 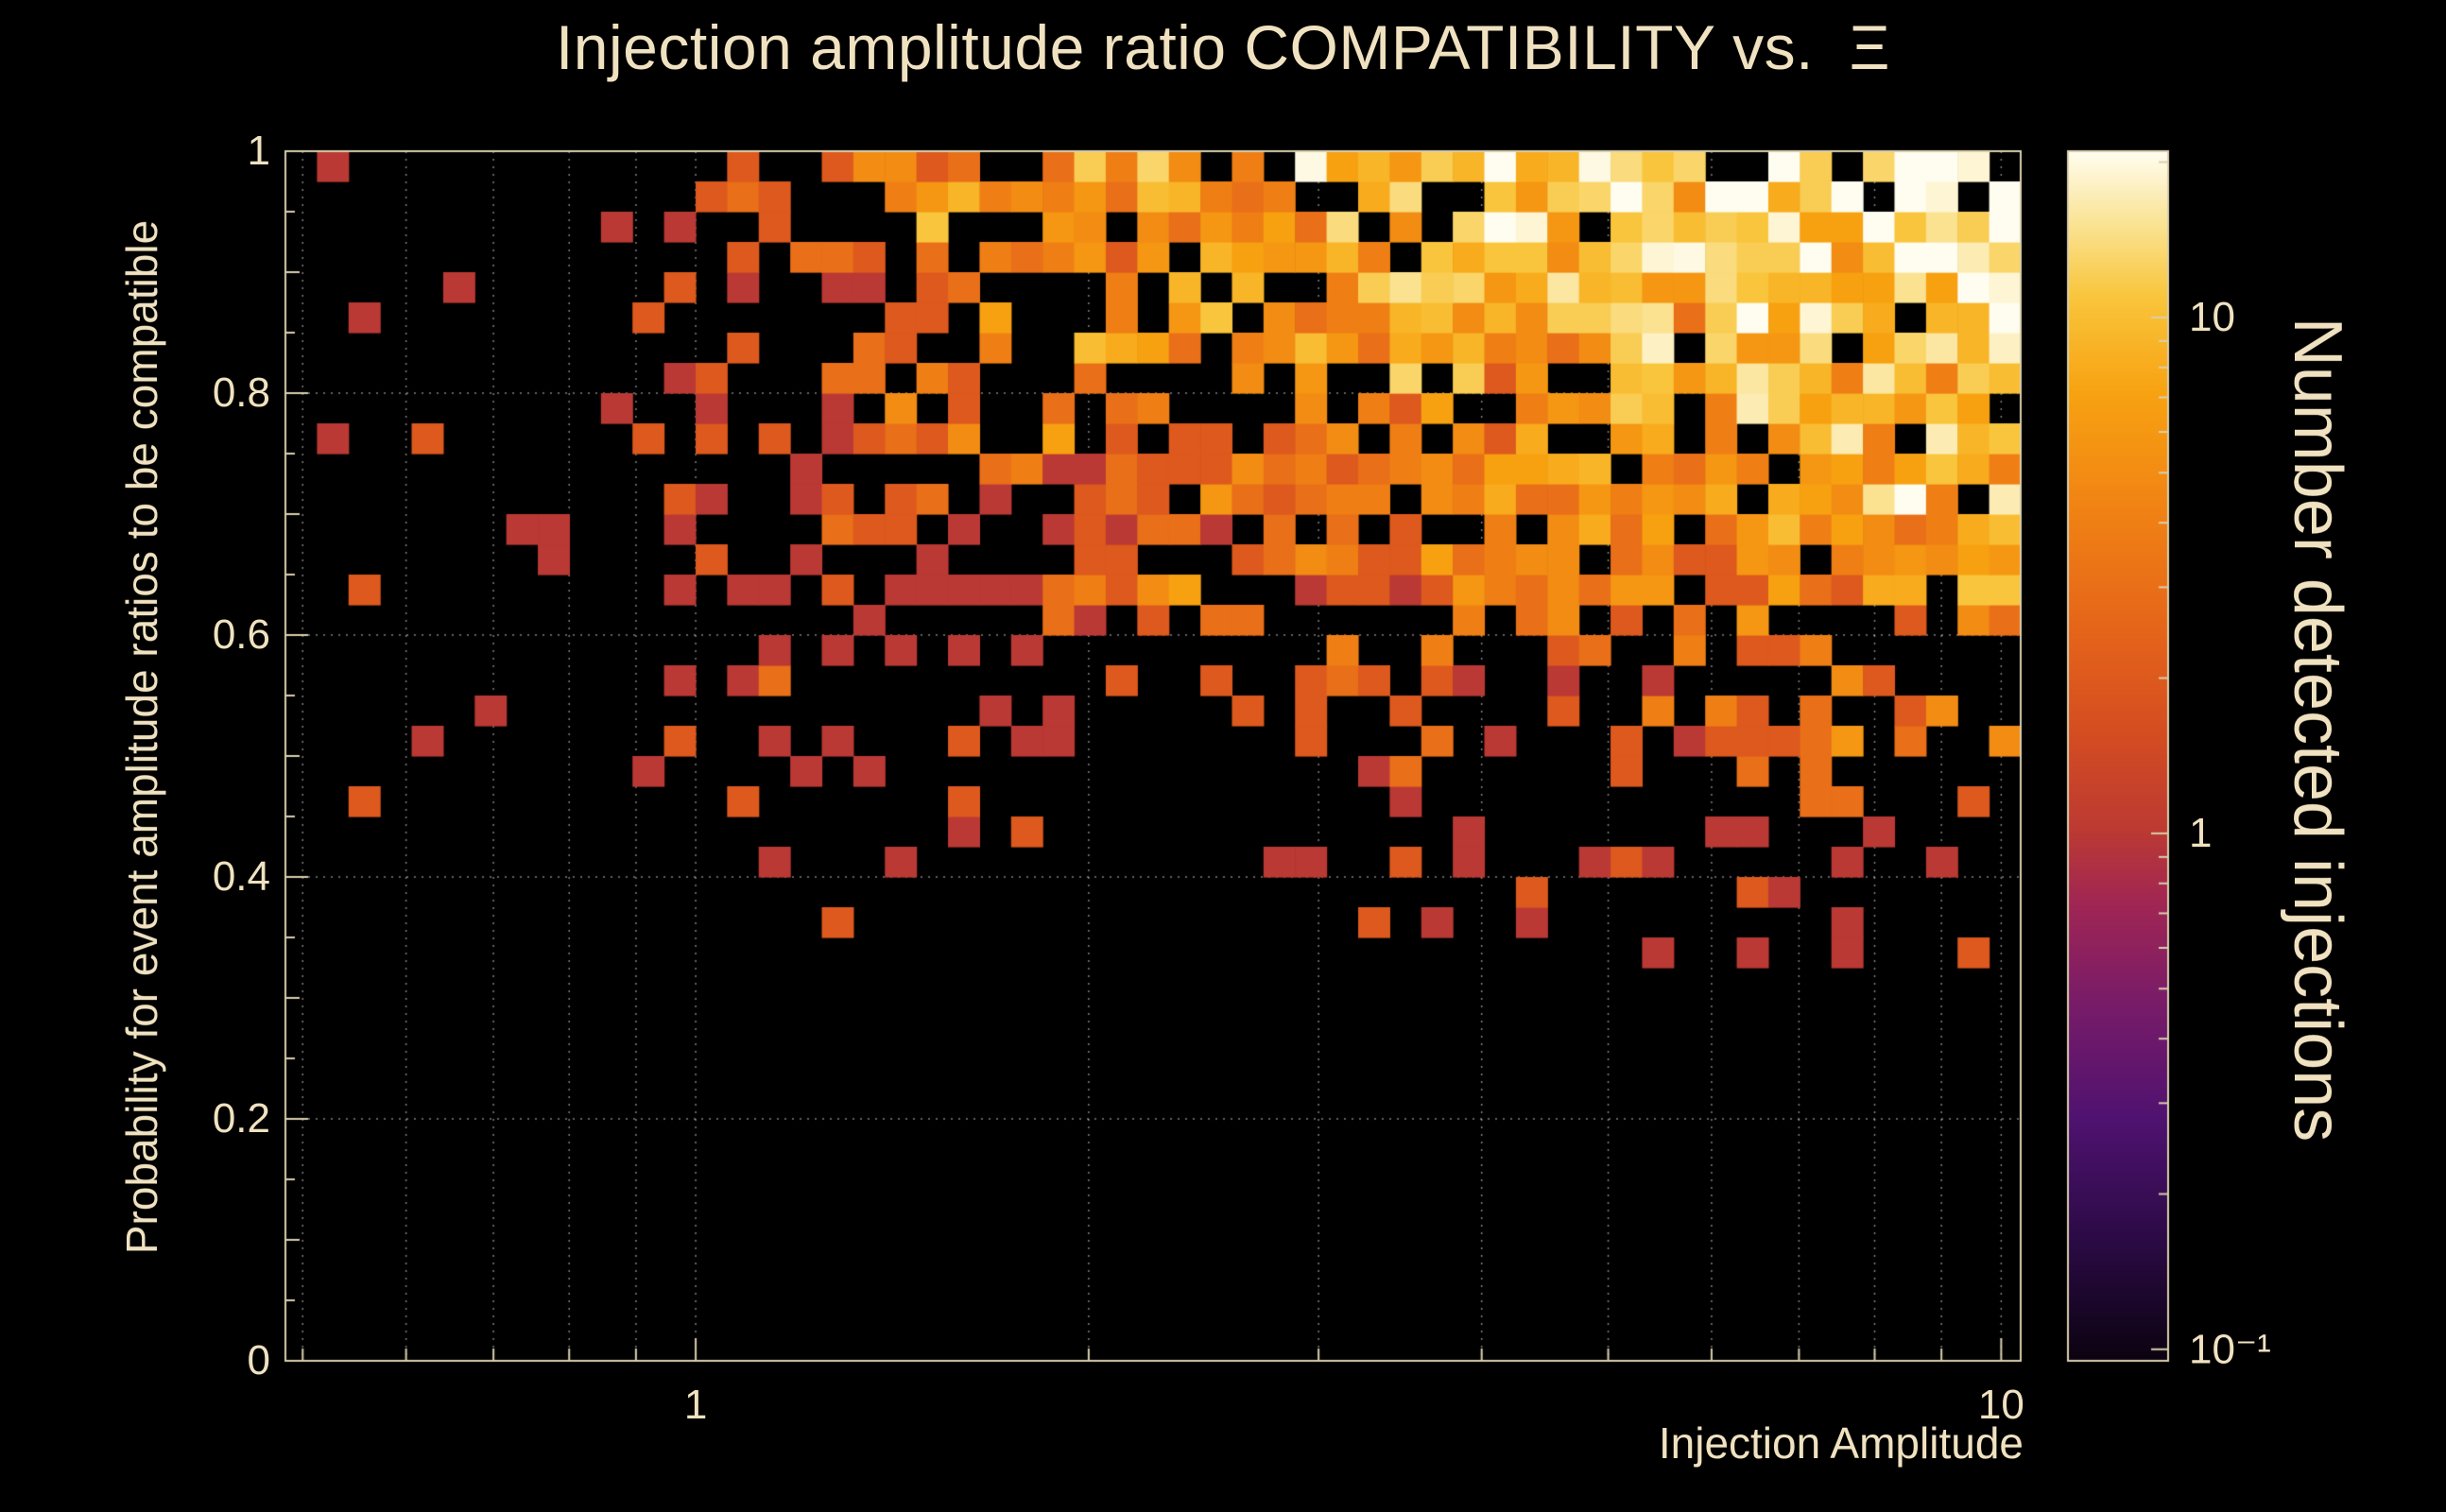 What do you see at coordinates (695, 1405) in the screenshot?
I see `x-tick-label: 1` at bounding box center [695, 1405].